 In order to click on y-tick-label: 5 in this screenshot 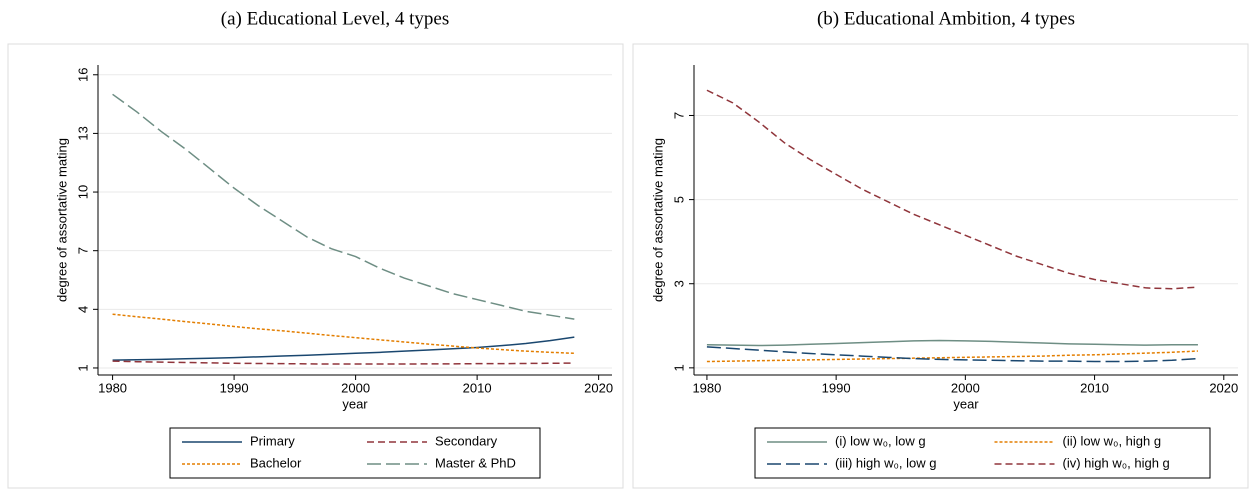, I will do `click(678, 199)`.